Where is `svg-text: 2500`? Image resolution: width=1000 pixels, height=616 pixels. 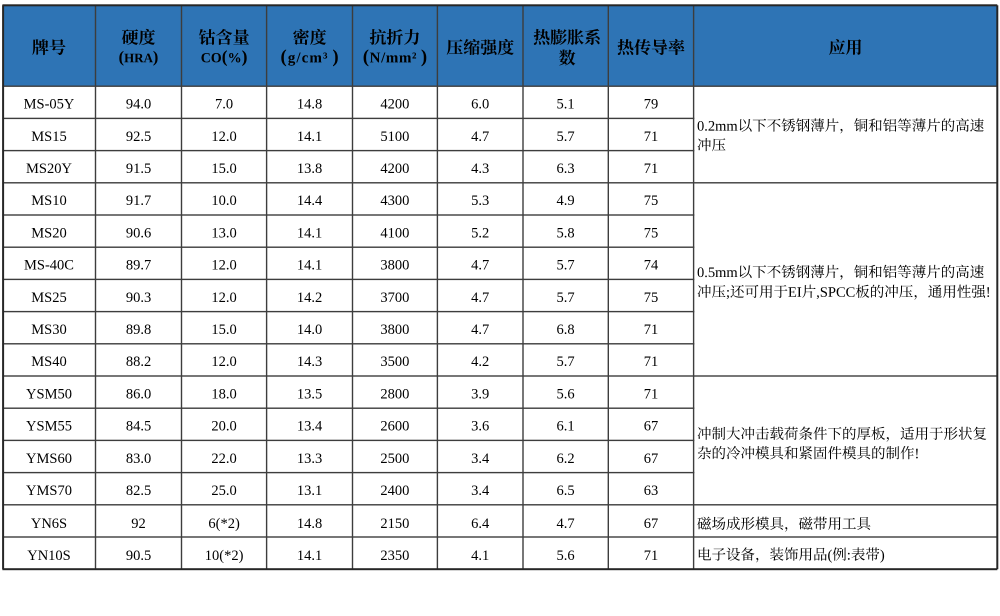
svg-text: 2500 is located at coordinates (394, 459).